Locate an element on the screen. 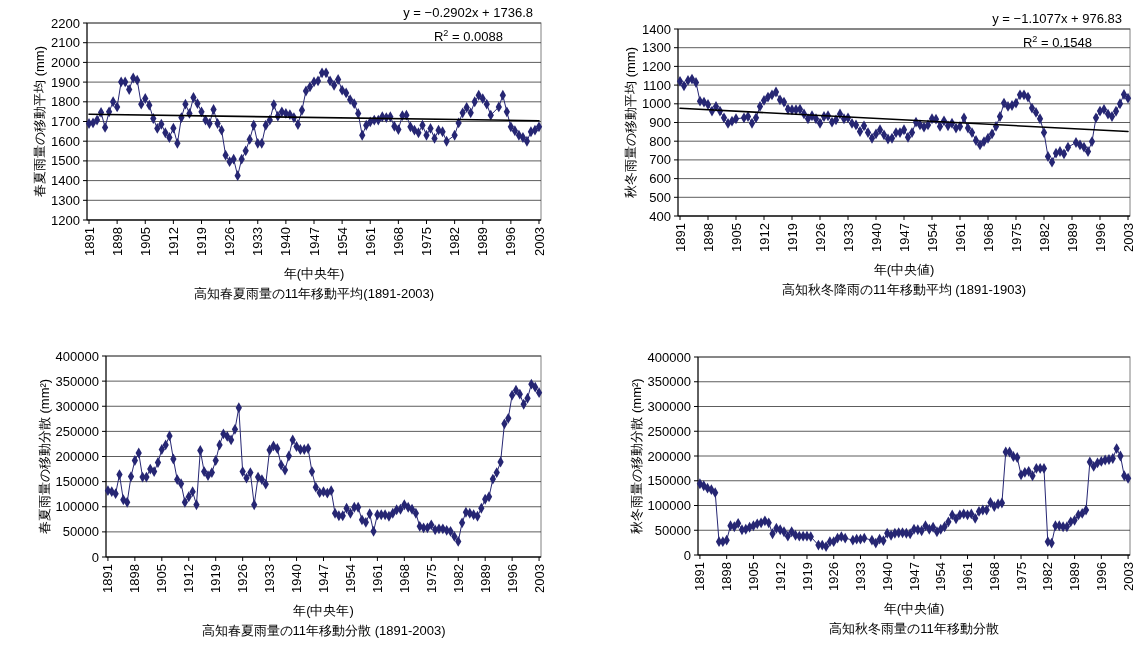 The height and width of the screenshot is (657, 1142). y-tick-label: 300000 is located at coordinates (669, 407).